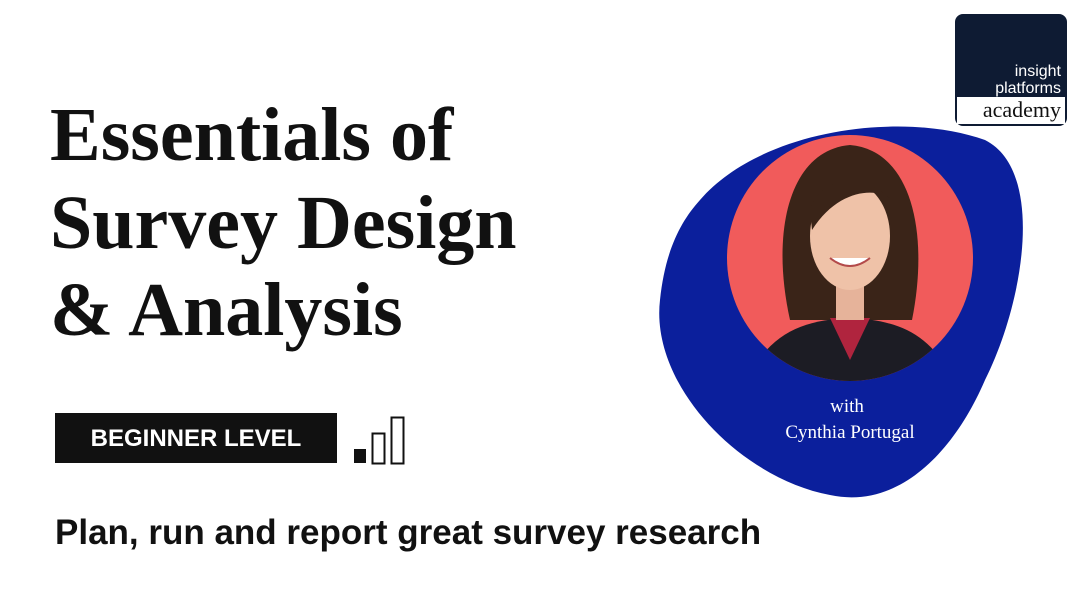 The image size is (1080, 608). What do you see at coordinates (850, 236) in the screenshot?
I see `face` at bounding box center [850, 236].